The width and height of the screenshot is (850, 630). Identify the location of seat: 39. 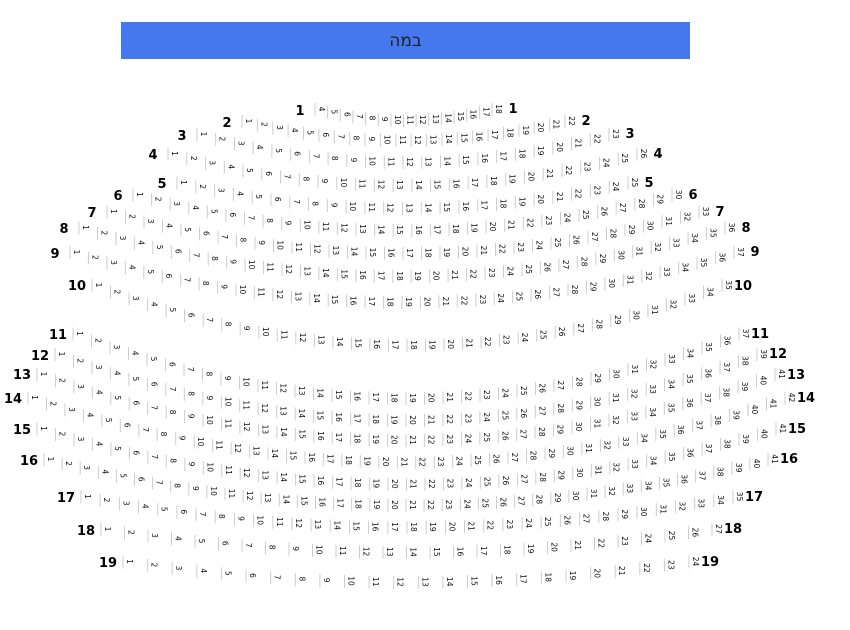
(743, 387).